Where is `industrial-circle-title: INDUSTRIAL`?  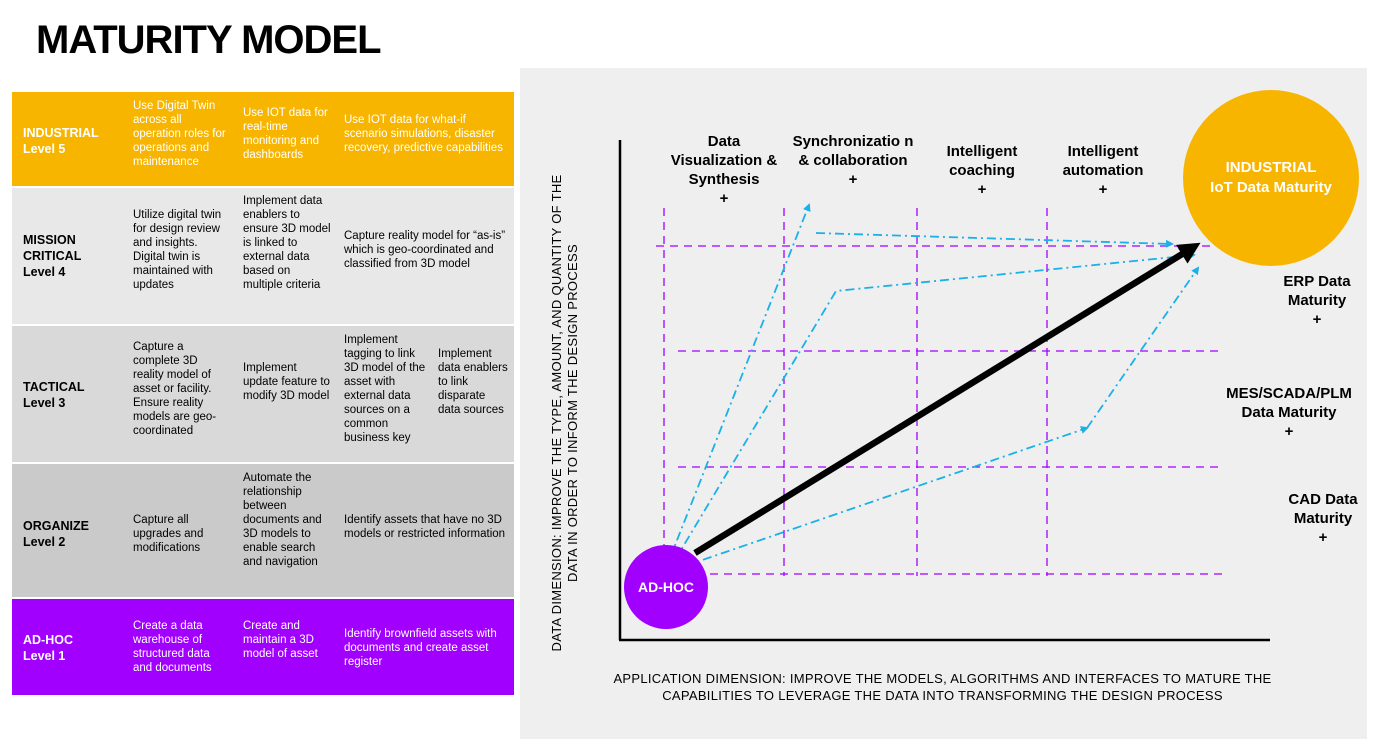
industrial-circle-title: INDUSTRIAL is located at coordinates (1271, 167).